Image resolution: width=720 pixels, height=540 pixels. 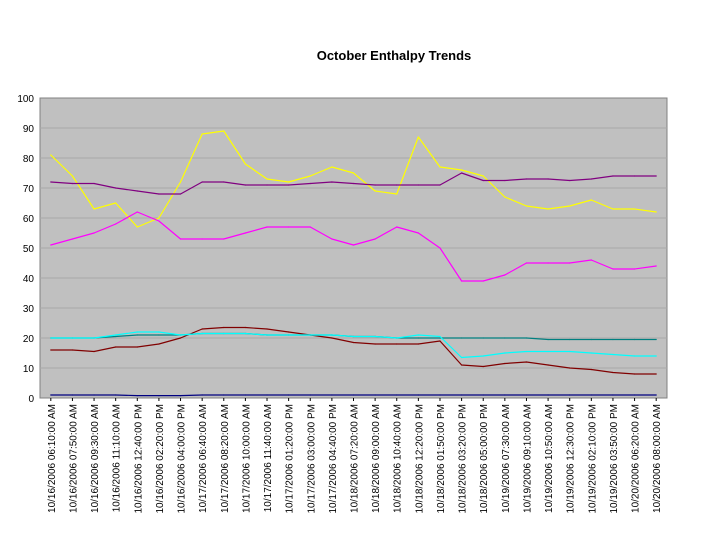 I want to click on x-tick-label: 10/17/2006 11:40:00 AM, so click(x=268, y=458).